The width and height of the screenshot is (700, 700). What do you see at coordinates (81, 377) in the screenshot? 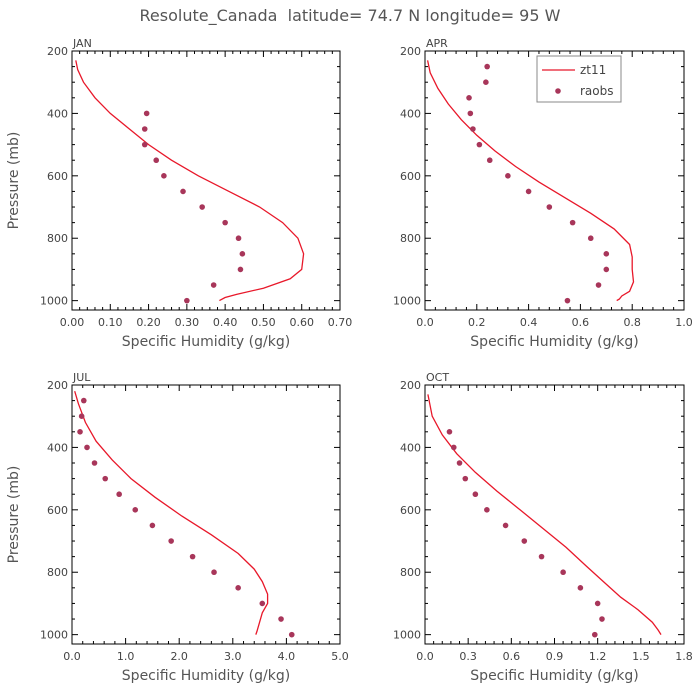
I see `panel-label: JUL` at bounding box center [81, 377].